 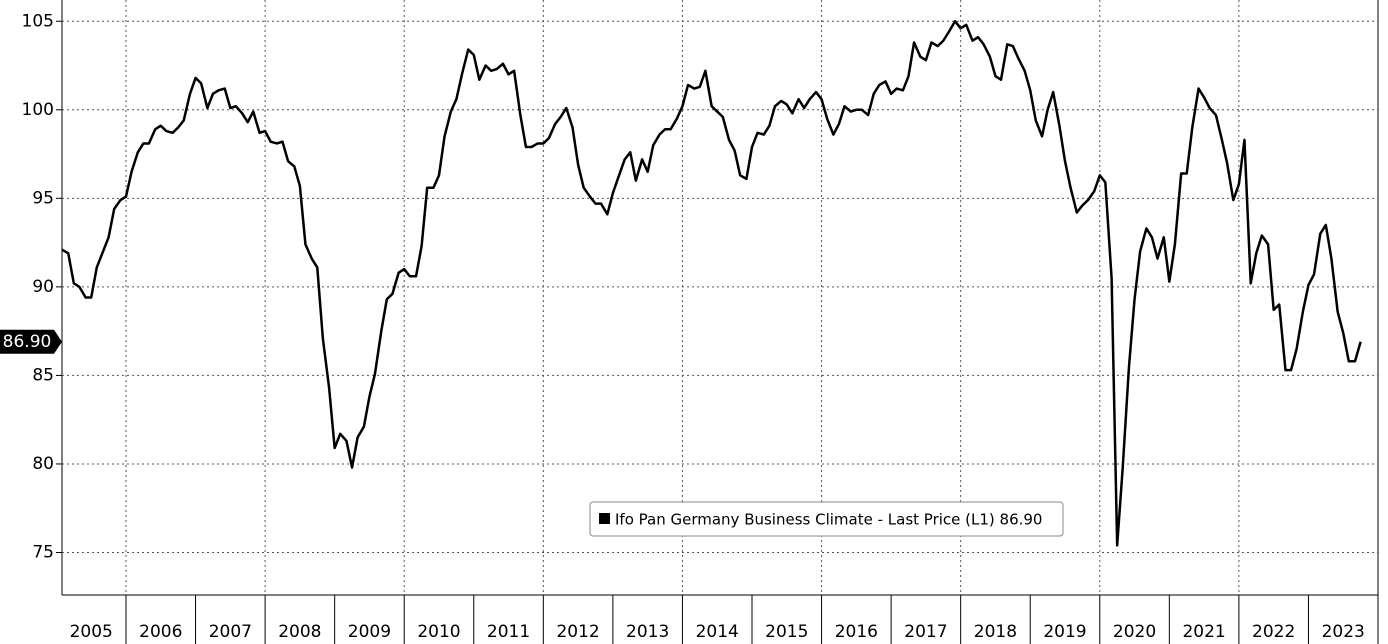 I want to click on x-tick-label: 2020, so click(x=1134, y=632).